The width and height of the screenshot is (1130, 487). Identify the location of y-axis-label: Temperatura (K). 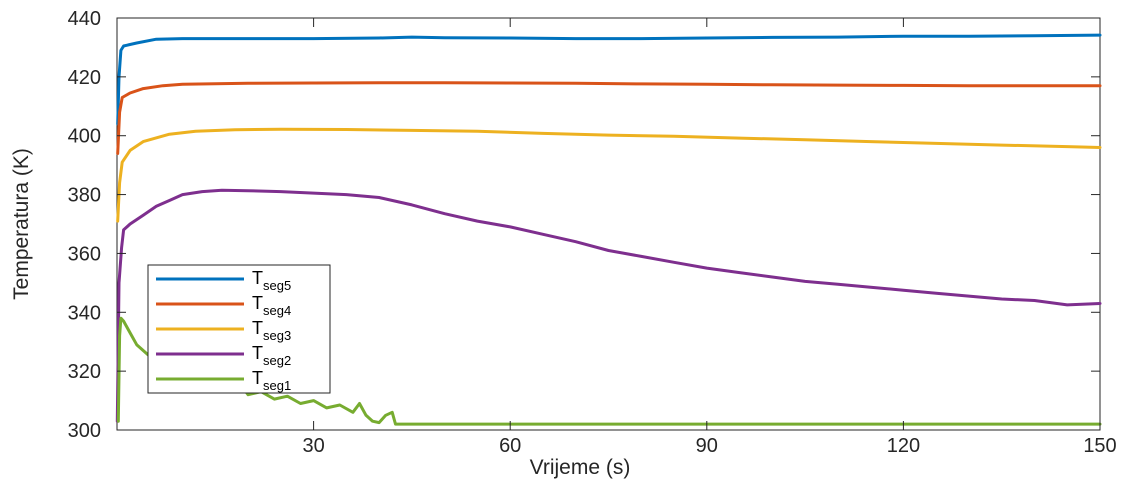
(21, 224).